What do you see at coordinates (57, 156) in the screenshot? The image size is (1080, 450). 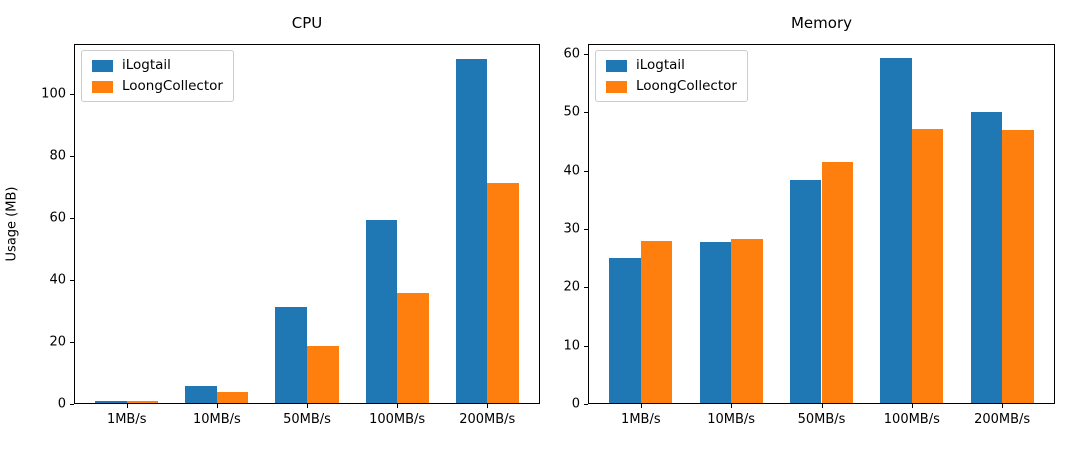 I see `y-tick-label: 80` at bounding box center [57, 156].